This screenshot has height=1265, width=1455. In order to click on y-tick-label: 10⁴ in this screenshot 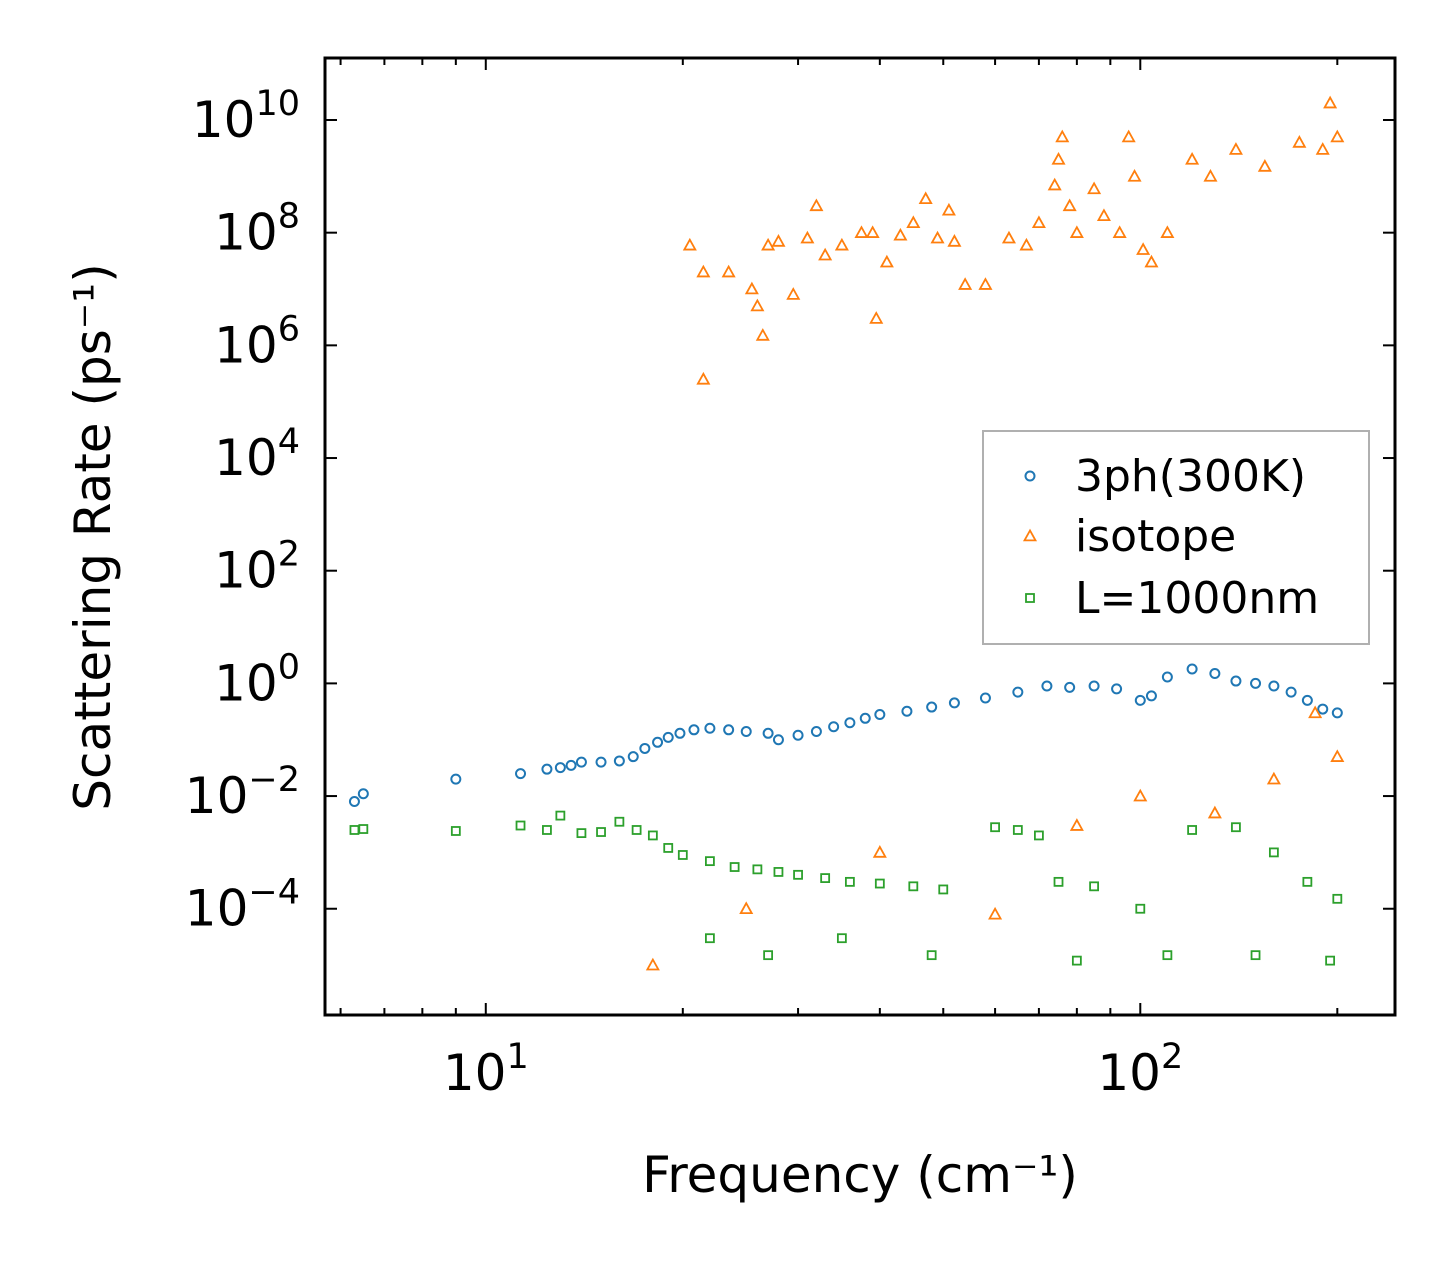, I will do `click(257, 454)`.